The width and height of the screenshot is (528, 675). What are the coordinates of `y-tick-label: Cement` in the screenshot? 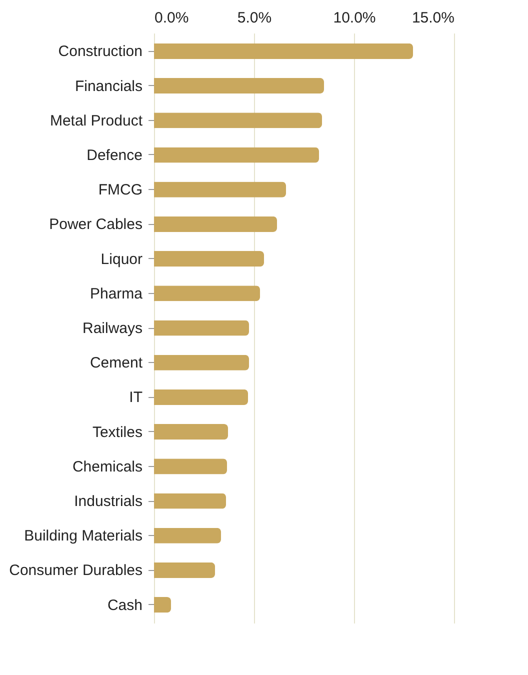 It's located at (117, 363).